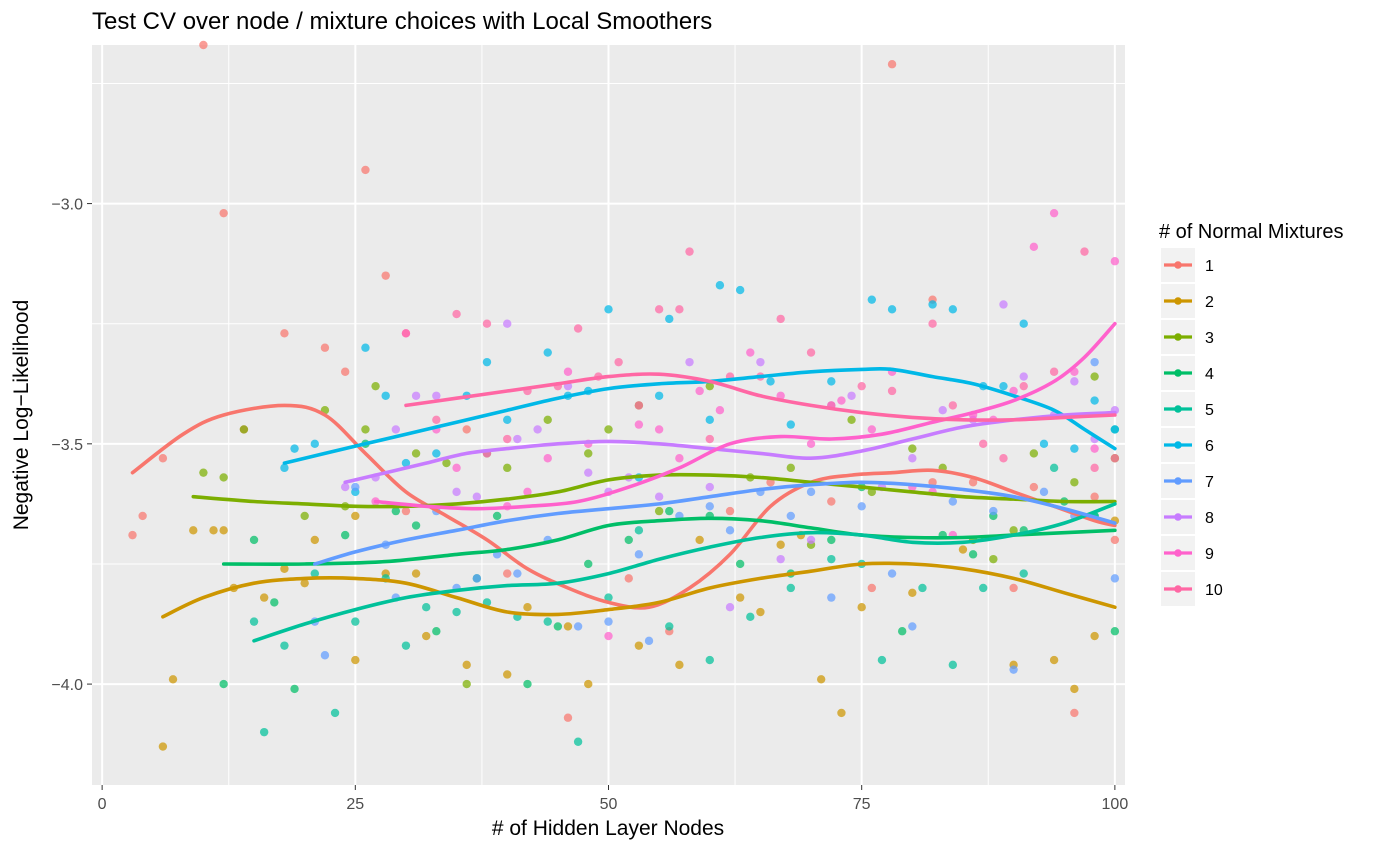 Image resolution: width=1393 pixels, height=852 pixels. What do you see at coordinates (1209, 302) in the screenshot?
I see `legend-label-2: 2` at bounding box center [1209, 302].